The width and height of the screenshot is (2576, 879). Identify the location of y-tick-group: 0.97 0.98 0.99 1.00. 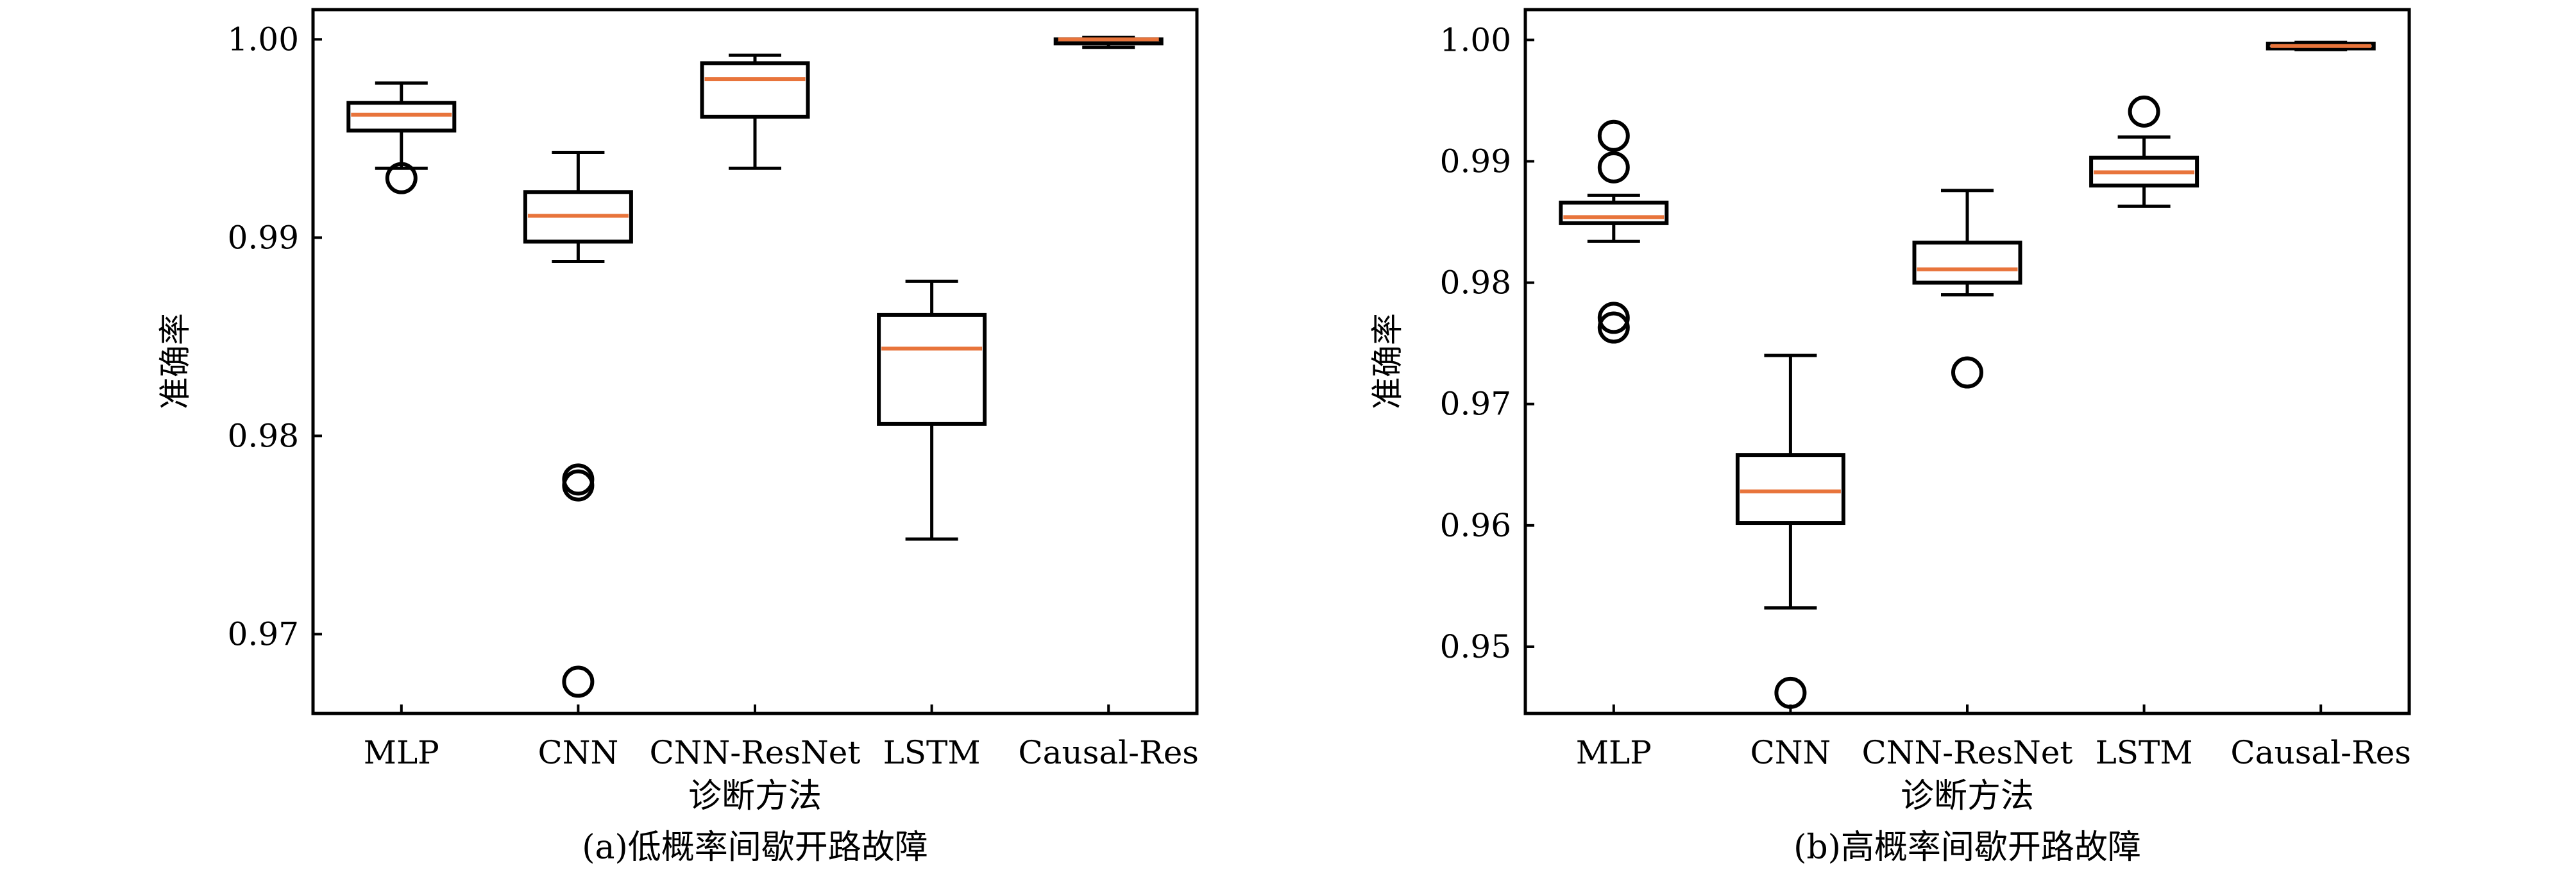
(275, 337).